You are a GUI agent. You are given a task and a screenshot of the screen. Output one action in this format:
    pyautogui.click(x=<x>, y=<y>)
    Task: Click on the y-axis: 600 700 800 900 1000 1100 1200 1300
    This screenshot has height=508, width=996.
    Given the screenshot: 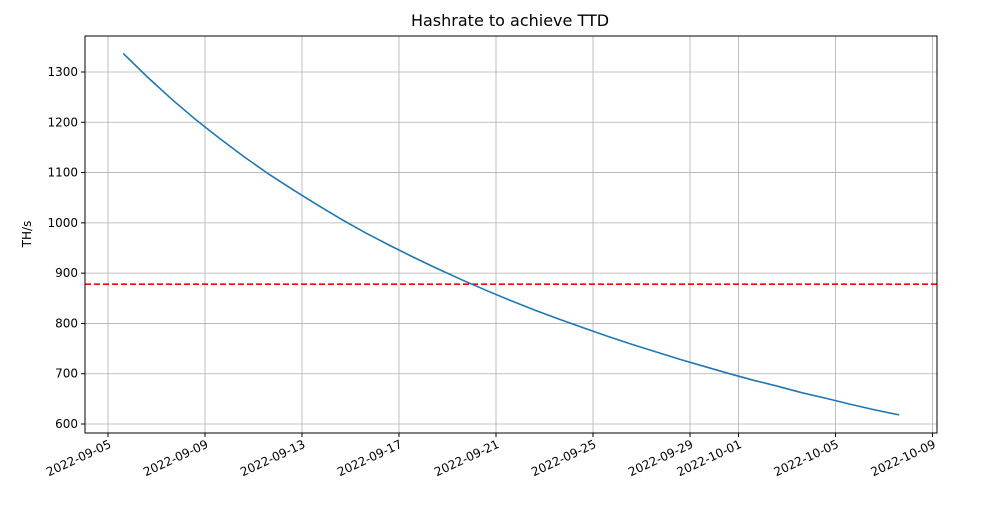 What is the action you would take?
    pyautogui.click(x=66, y=248)
    